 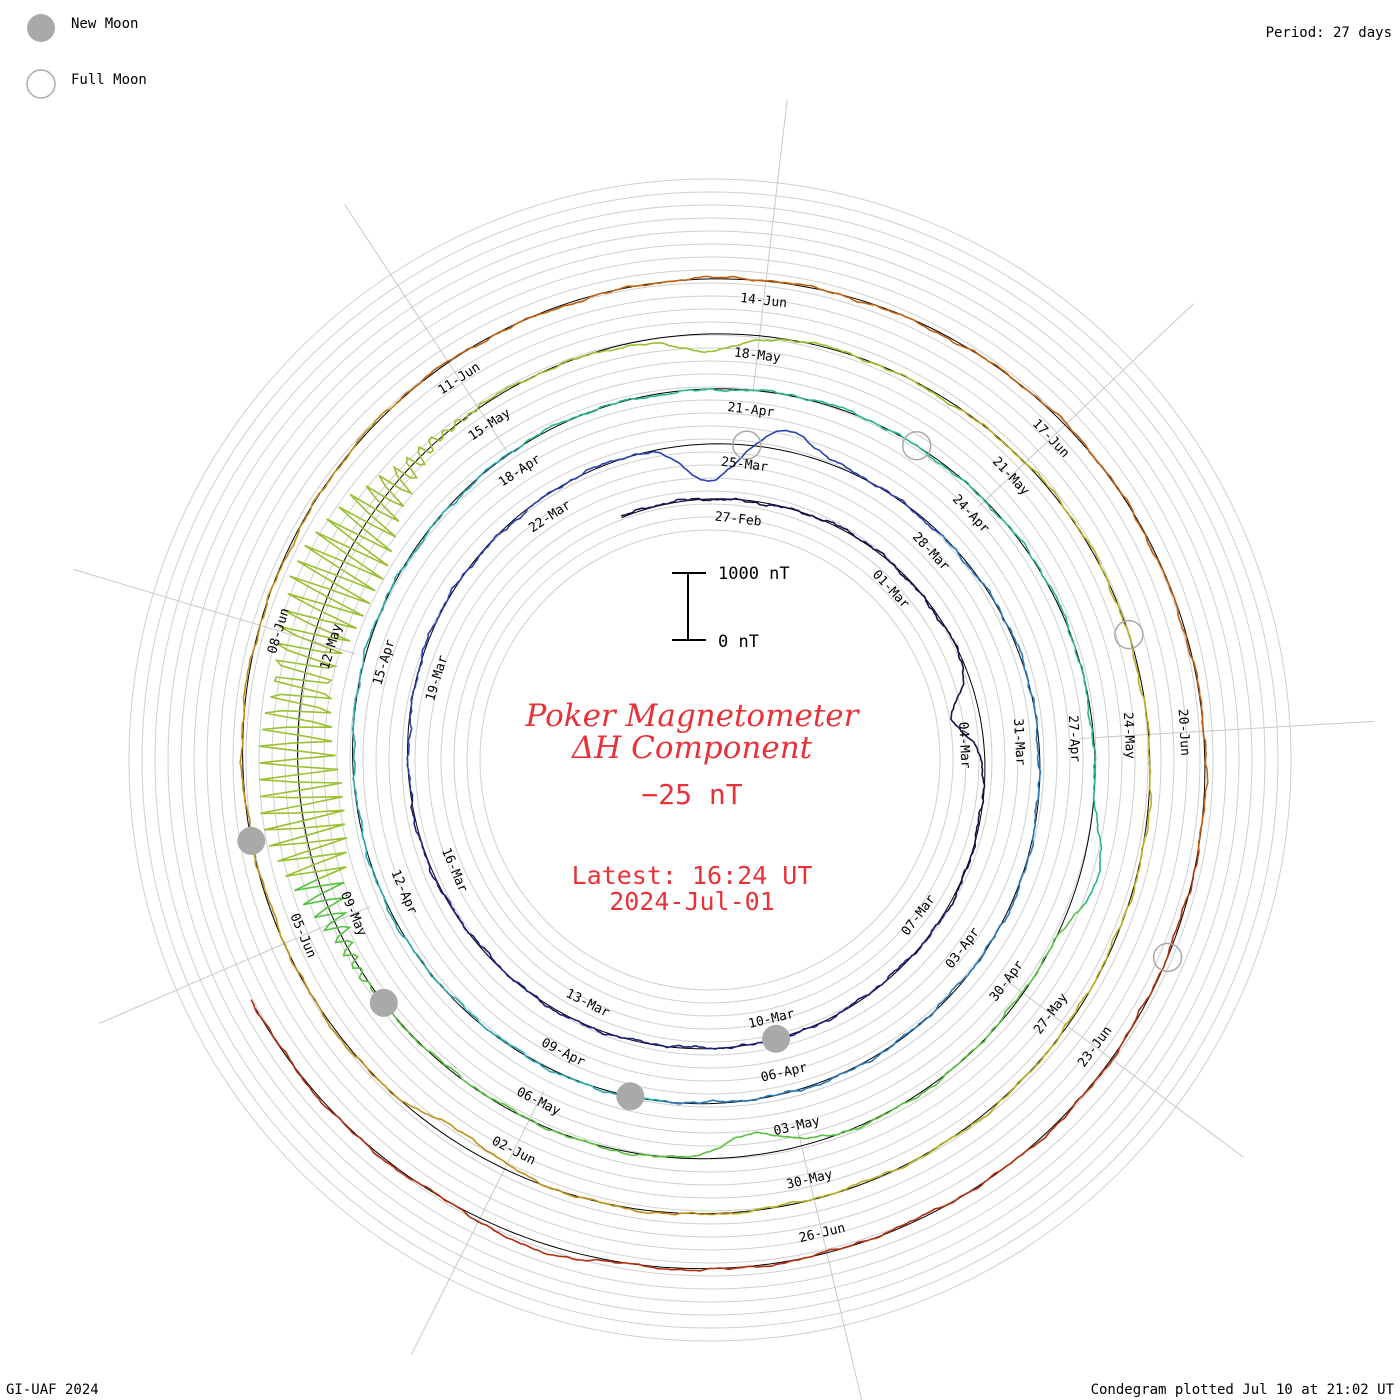 I want to click on chart-title: Poker Magnetometer, so click(x=693, y=716).